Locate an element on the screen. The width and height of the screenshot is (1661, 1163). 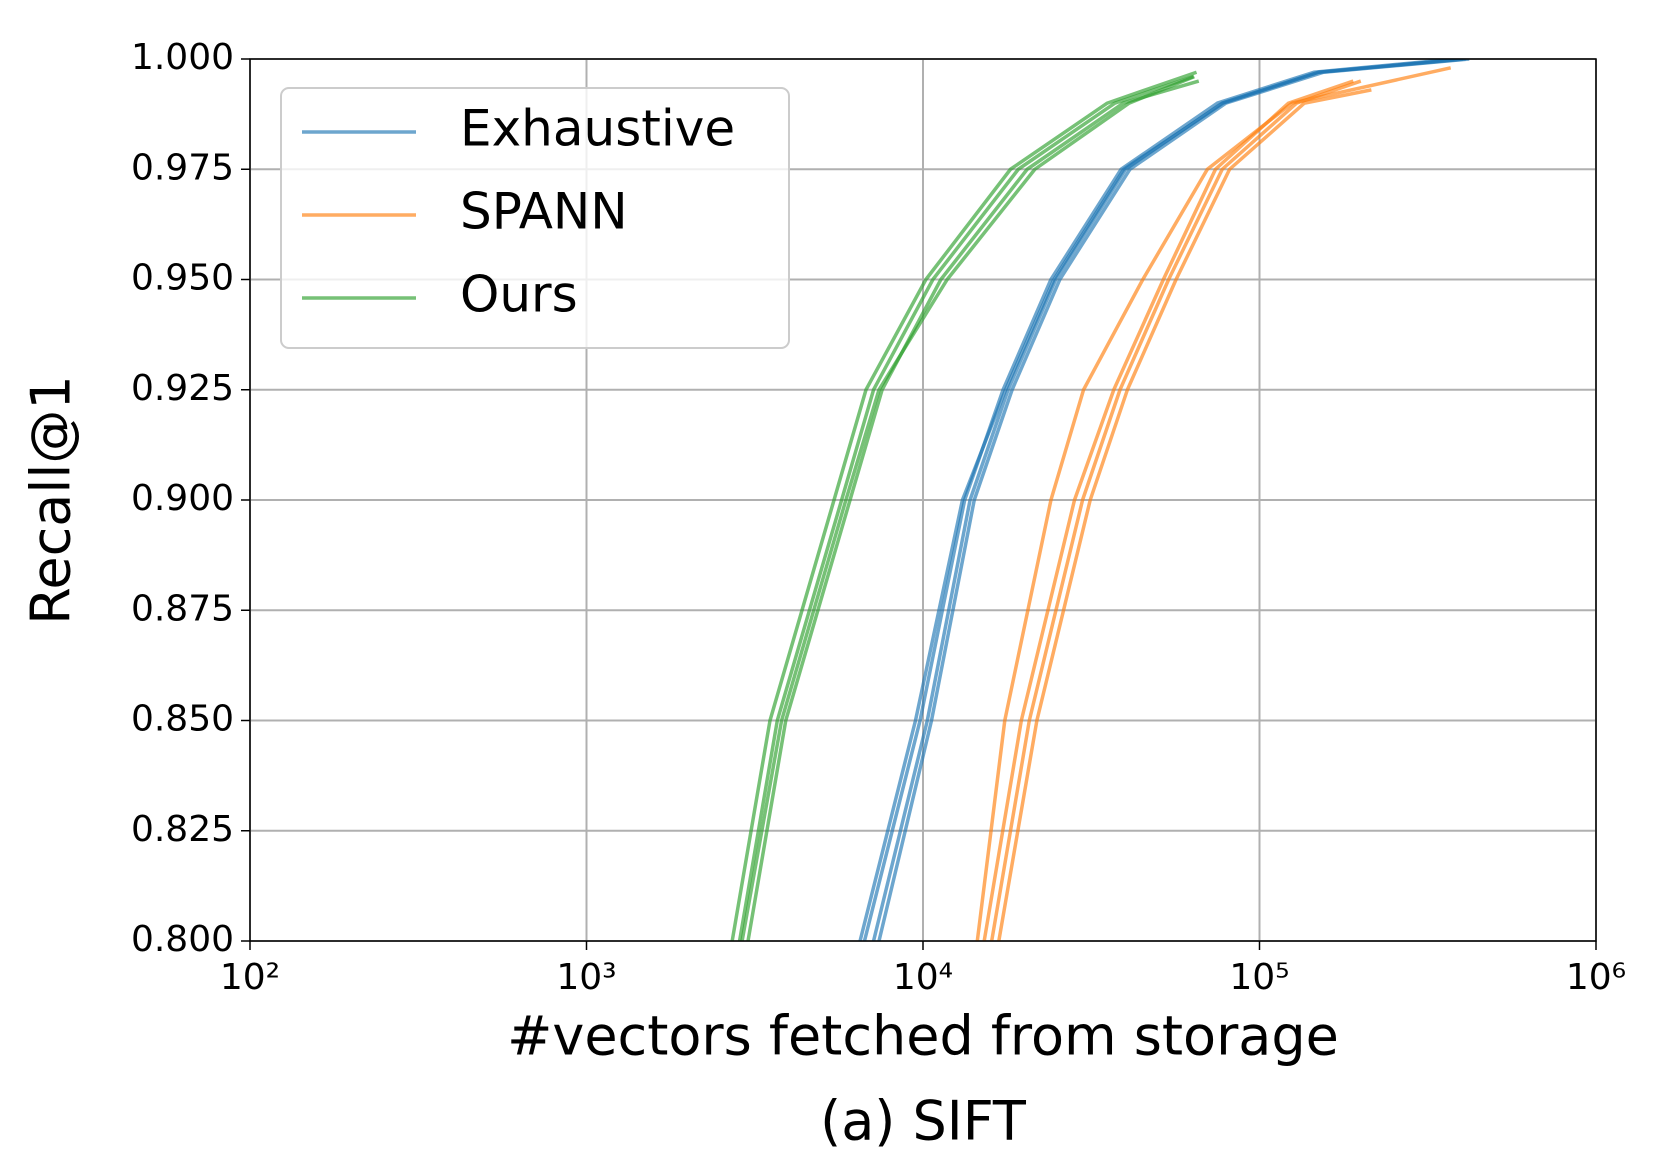
x-axis-label: #vectors fetched from storage is located at coordinates (923, 1036).